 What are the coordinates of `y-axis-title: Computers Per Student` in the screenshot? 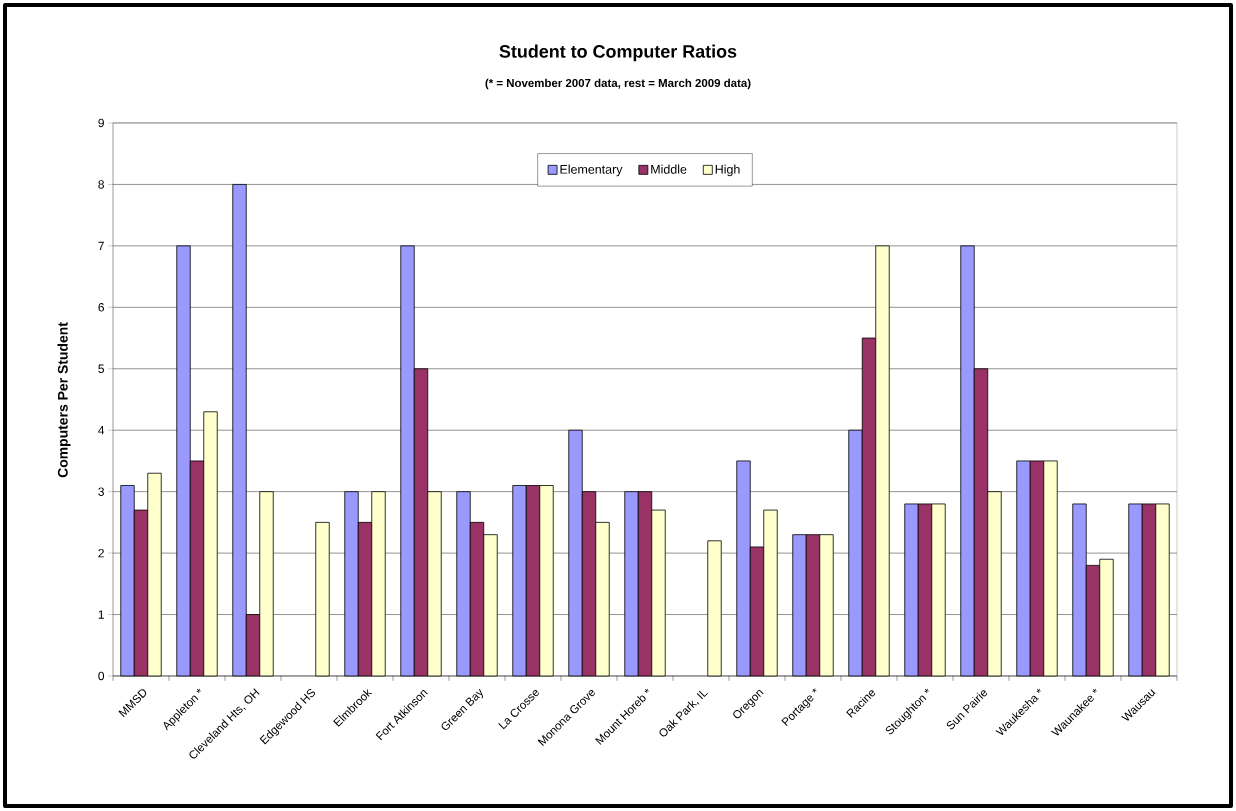 It's located at (64, 400).